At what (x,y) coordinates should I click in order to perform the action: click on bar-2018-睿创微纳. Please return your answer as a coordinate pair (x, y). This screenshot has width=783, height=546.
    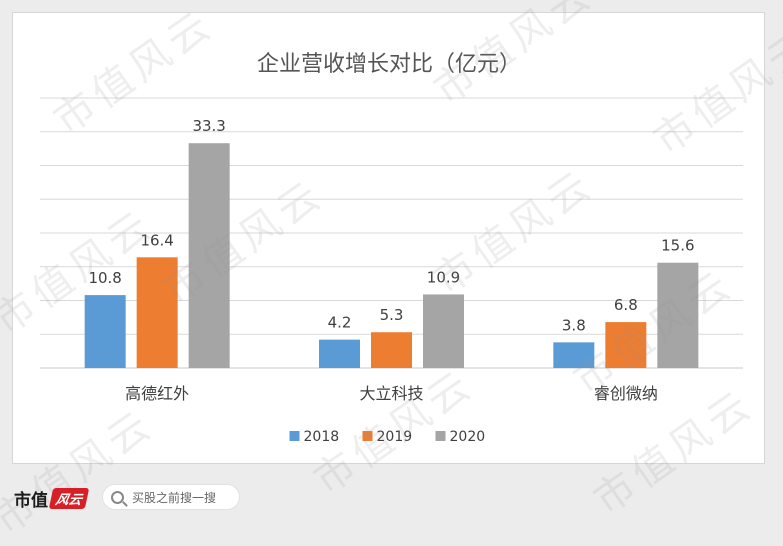
    Looking at the image, I should click on (574, 355).